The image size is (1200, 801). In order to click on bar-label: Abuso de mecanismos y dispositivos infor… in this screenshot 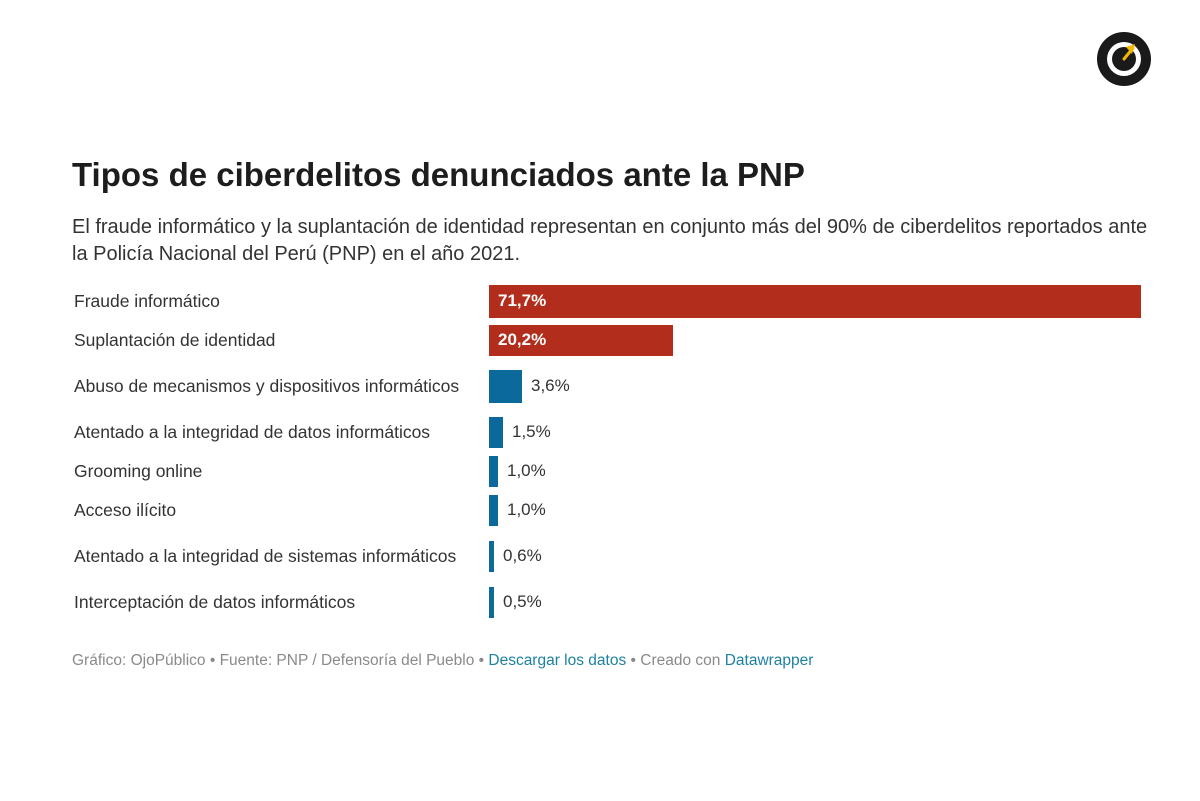, I will do `click(267, 385)`.